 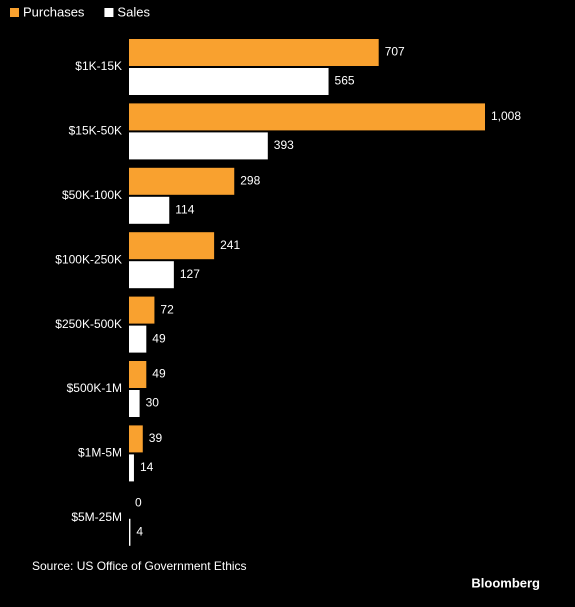 I want to click on brand: Bloomberg, so click(x=505, y=582).